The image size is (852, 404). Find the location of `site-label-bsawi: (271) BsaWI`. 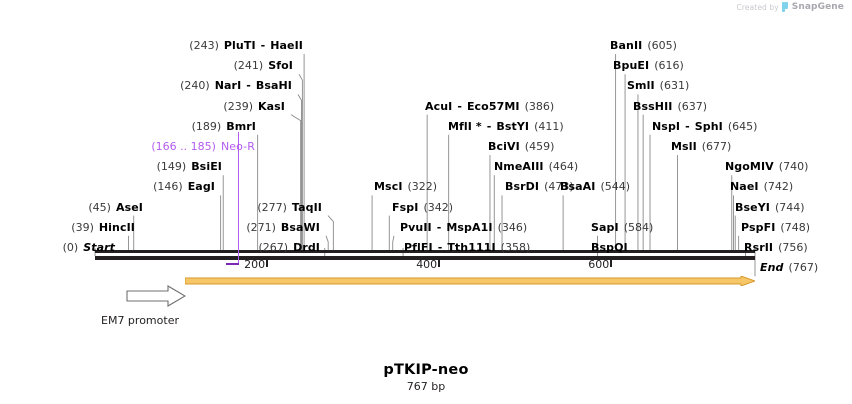

site-label-bsawi: (271) BsaWI is located at coordinates (160, 227).